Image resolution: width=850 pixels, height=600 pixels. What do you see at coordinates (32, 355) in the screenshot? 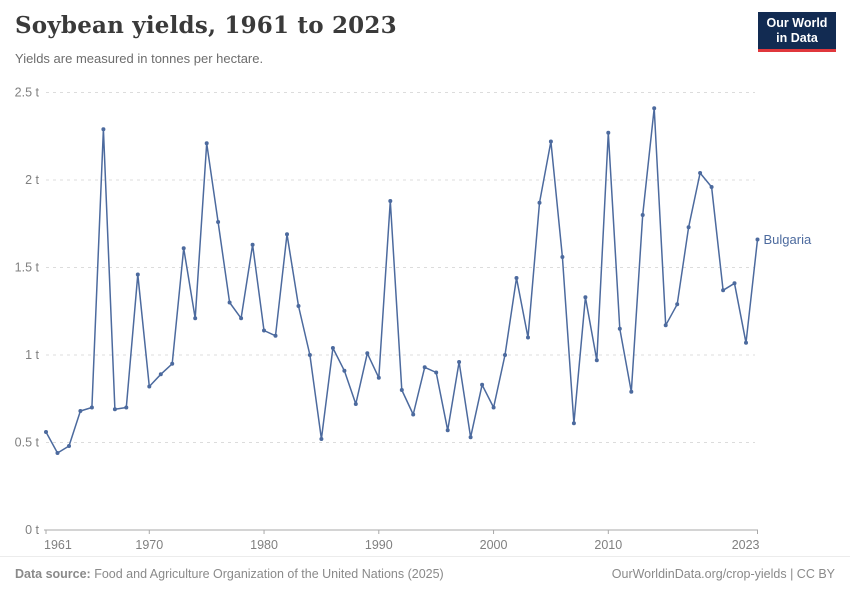
I see `y-tick-label: 1 t` at bounding box center [32, 355].